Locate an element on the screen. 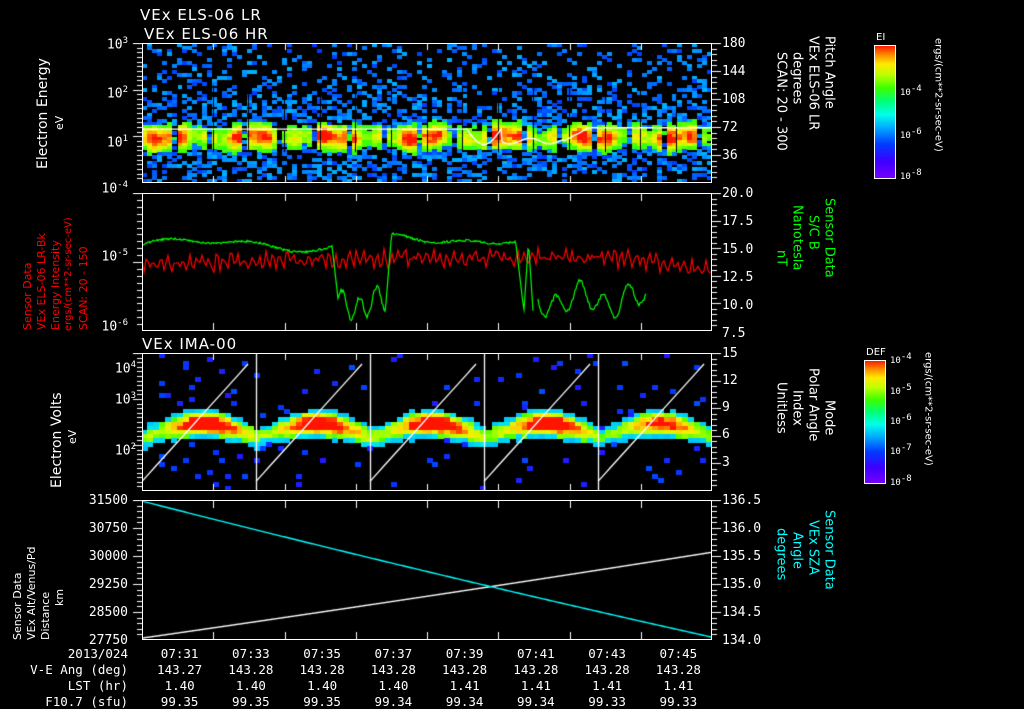 The width and height of the screenshot is (1024, 709). panel4-ytick-r-1355: 135.5 is located at coordinates (742, 556).